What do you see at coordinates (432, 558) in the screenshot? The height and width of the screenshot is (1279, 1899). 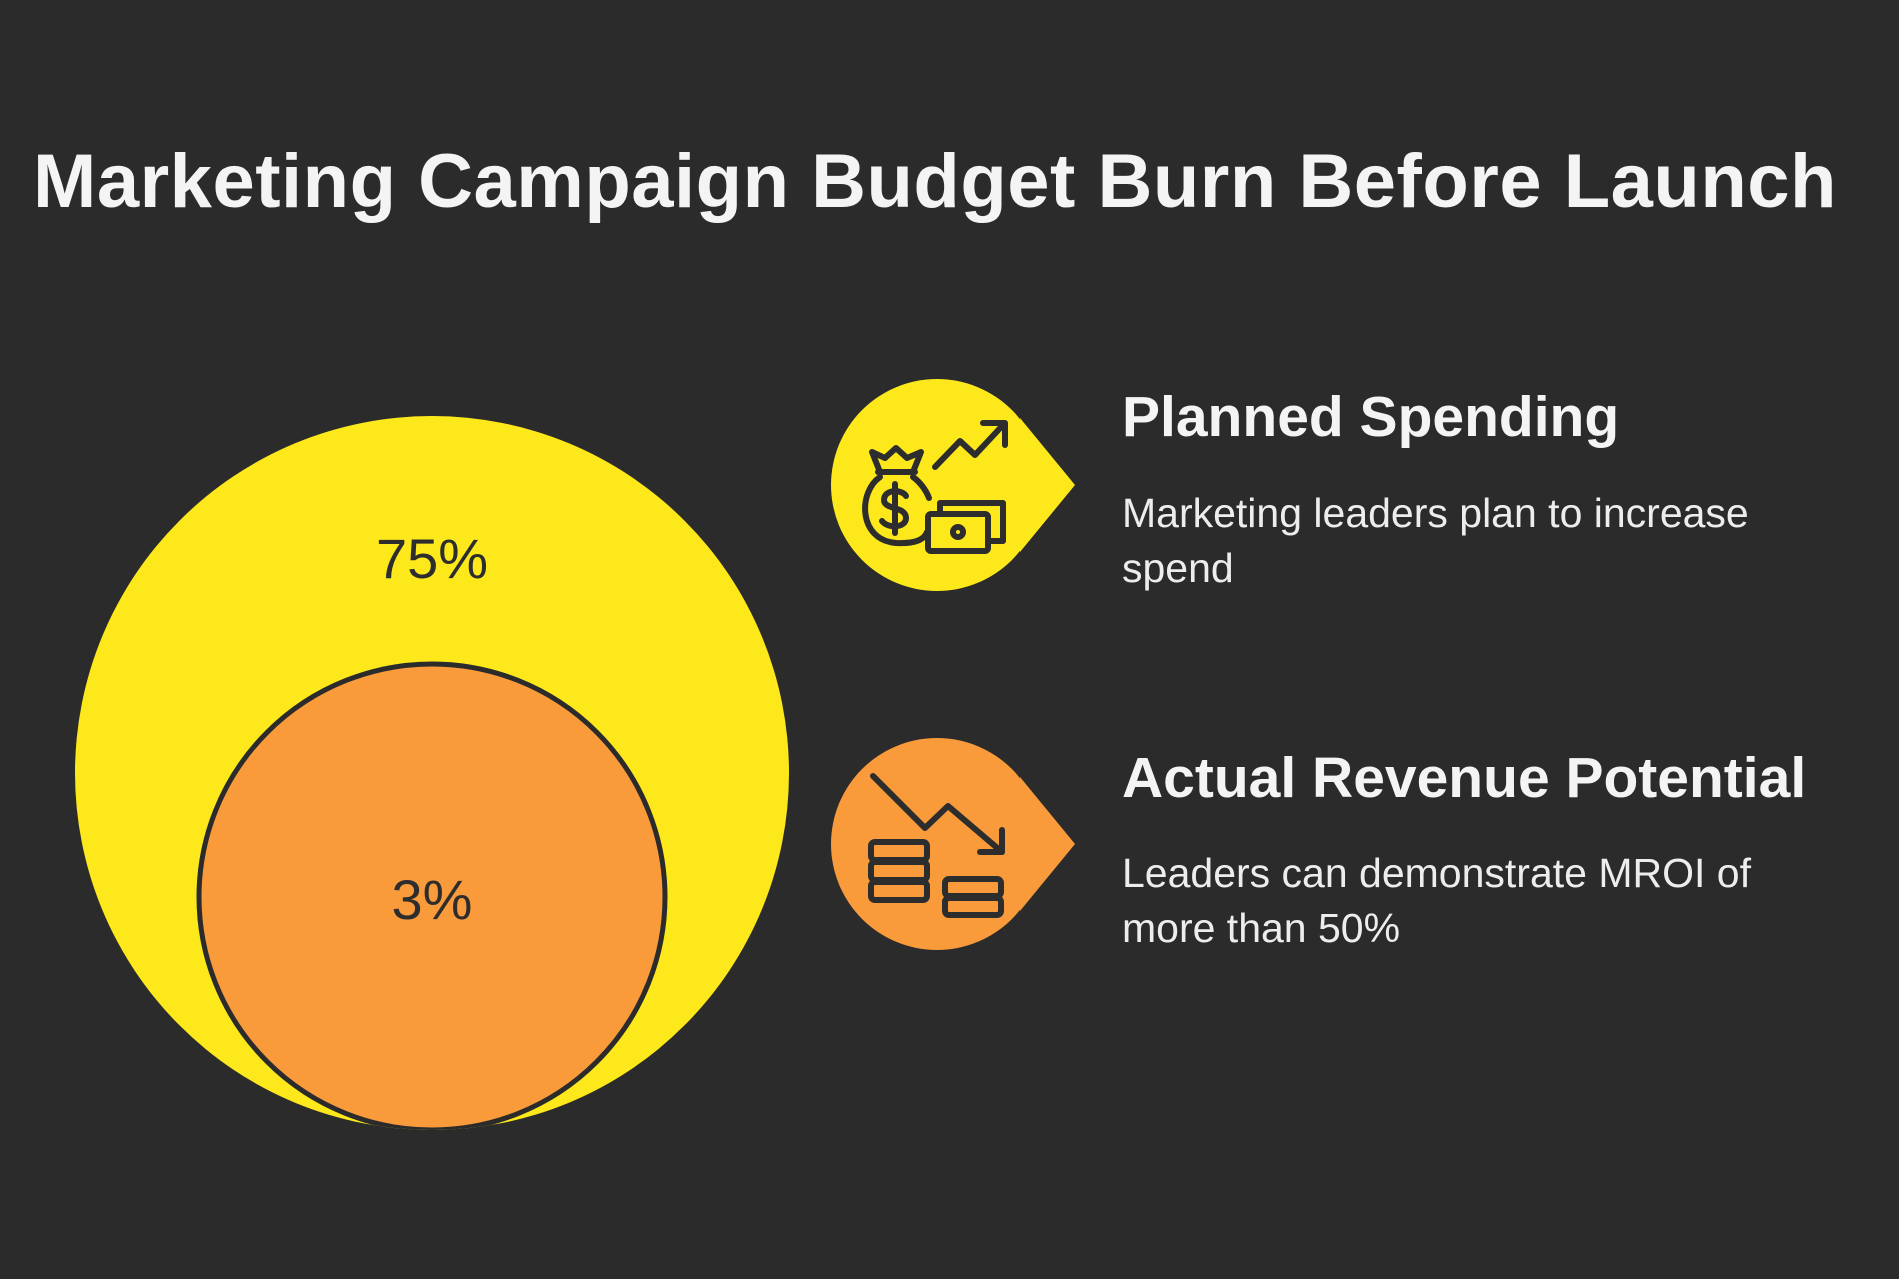 I see `outer-circle-label: 75%` at bounding box center [432, 558].